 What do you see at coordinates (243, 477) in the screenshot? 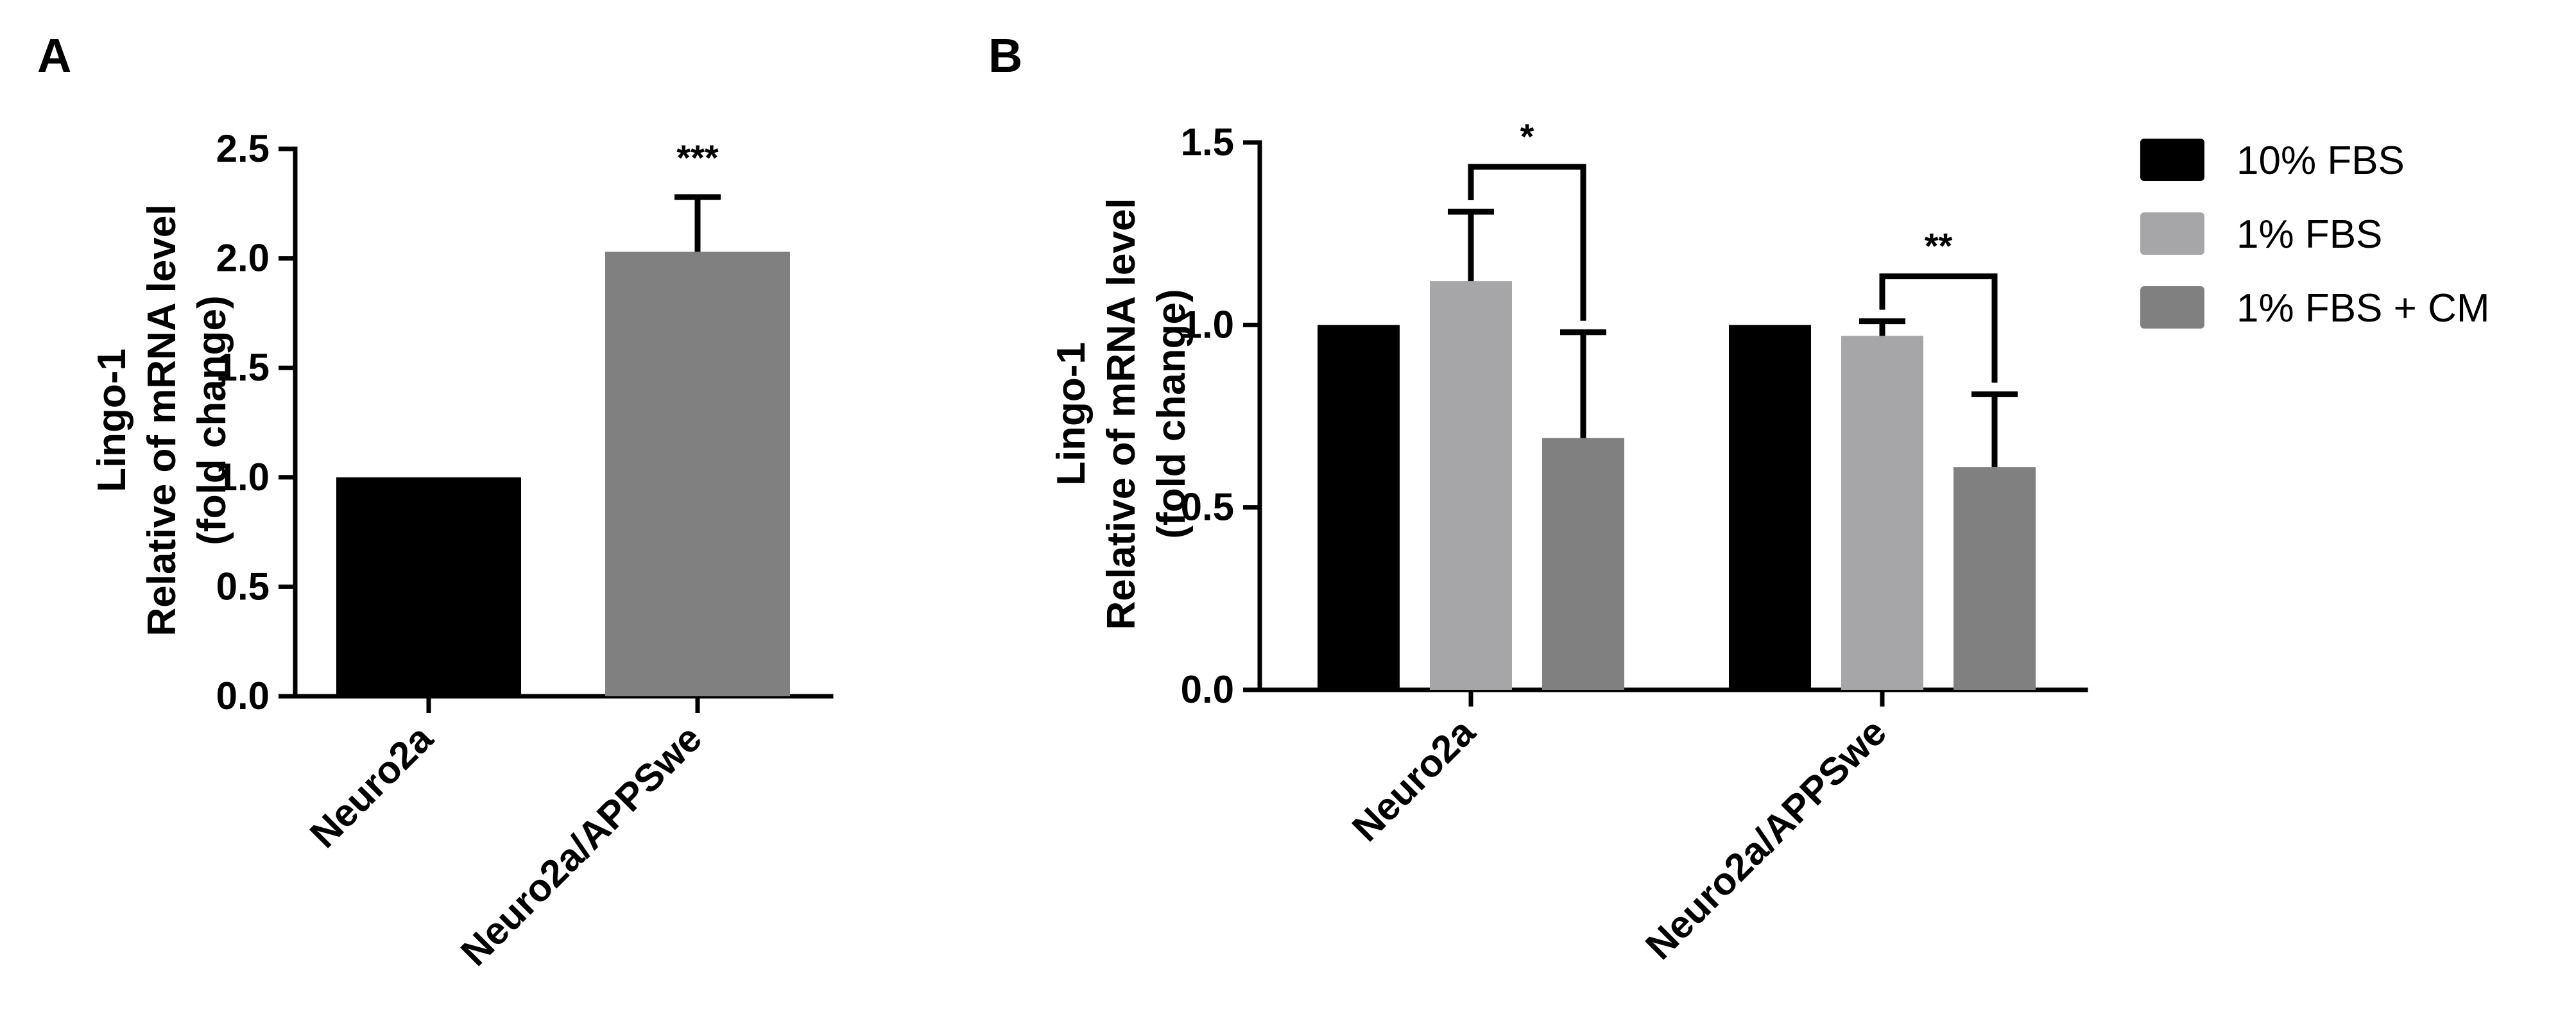
I see `panel-a-y-tick-label: 1.0` at bounding box center [243, 477].